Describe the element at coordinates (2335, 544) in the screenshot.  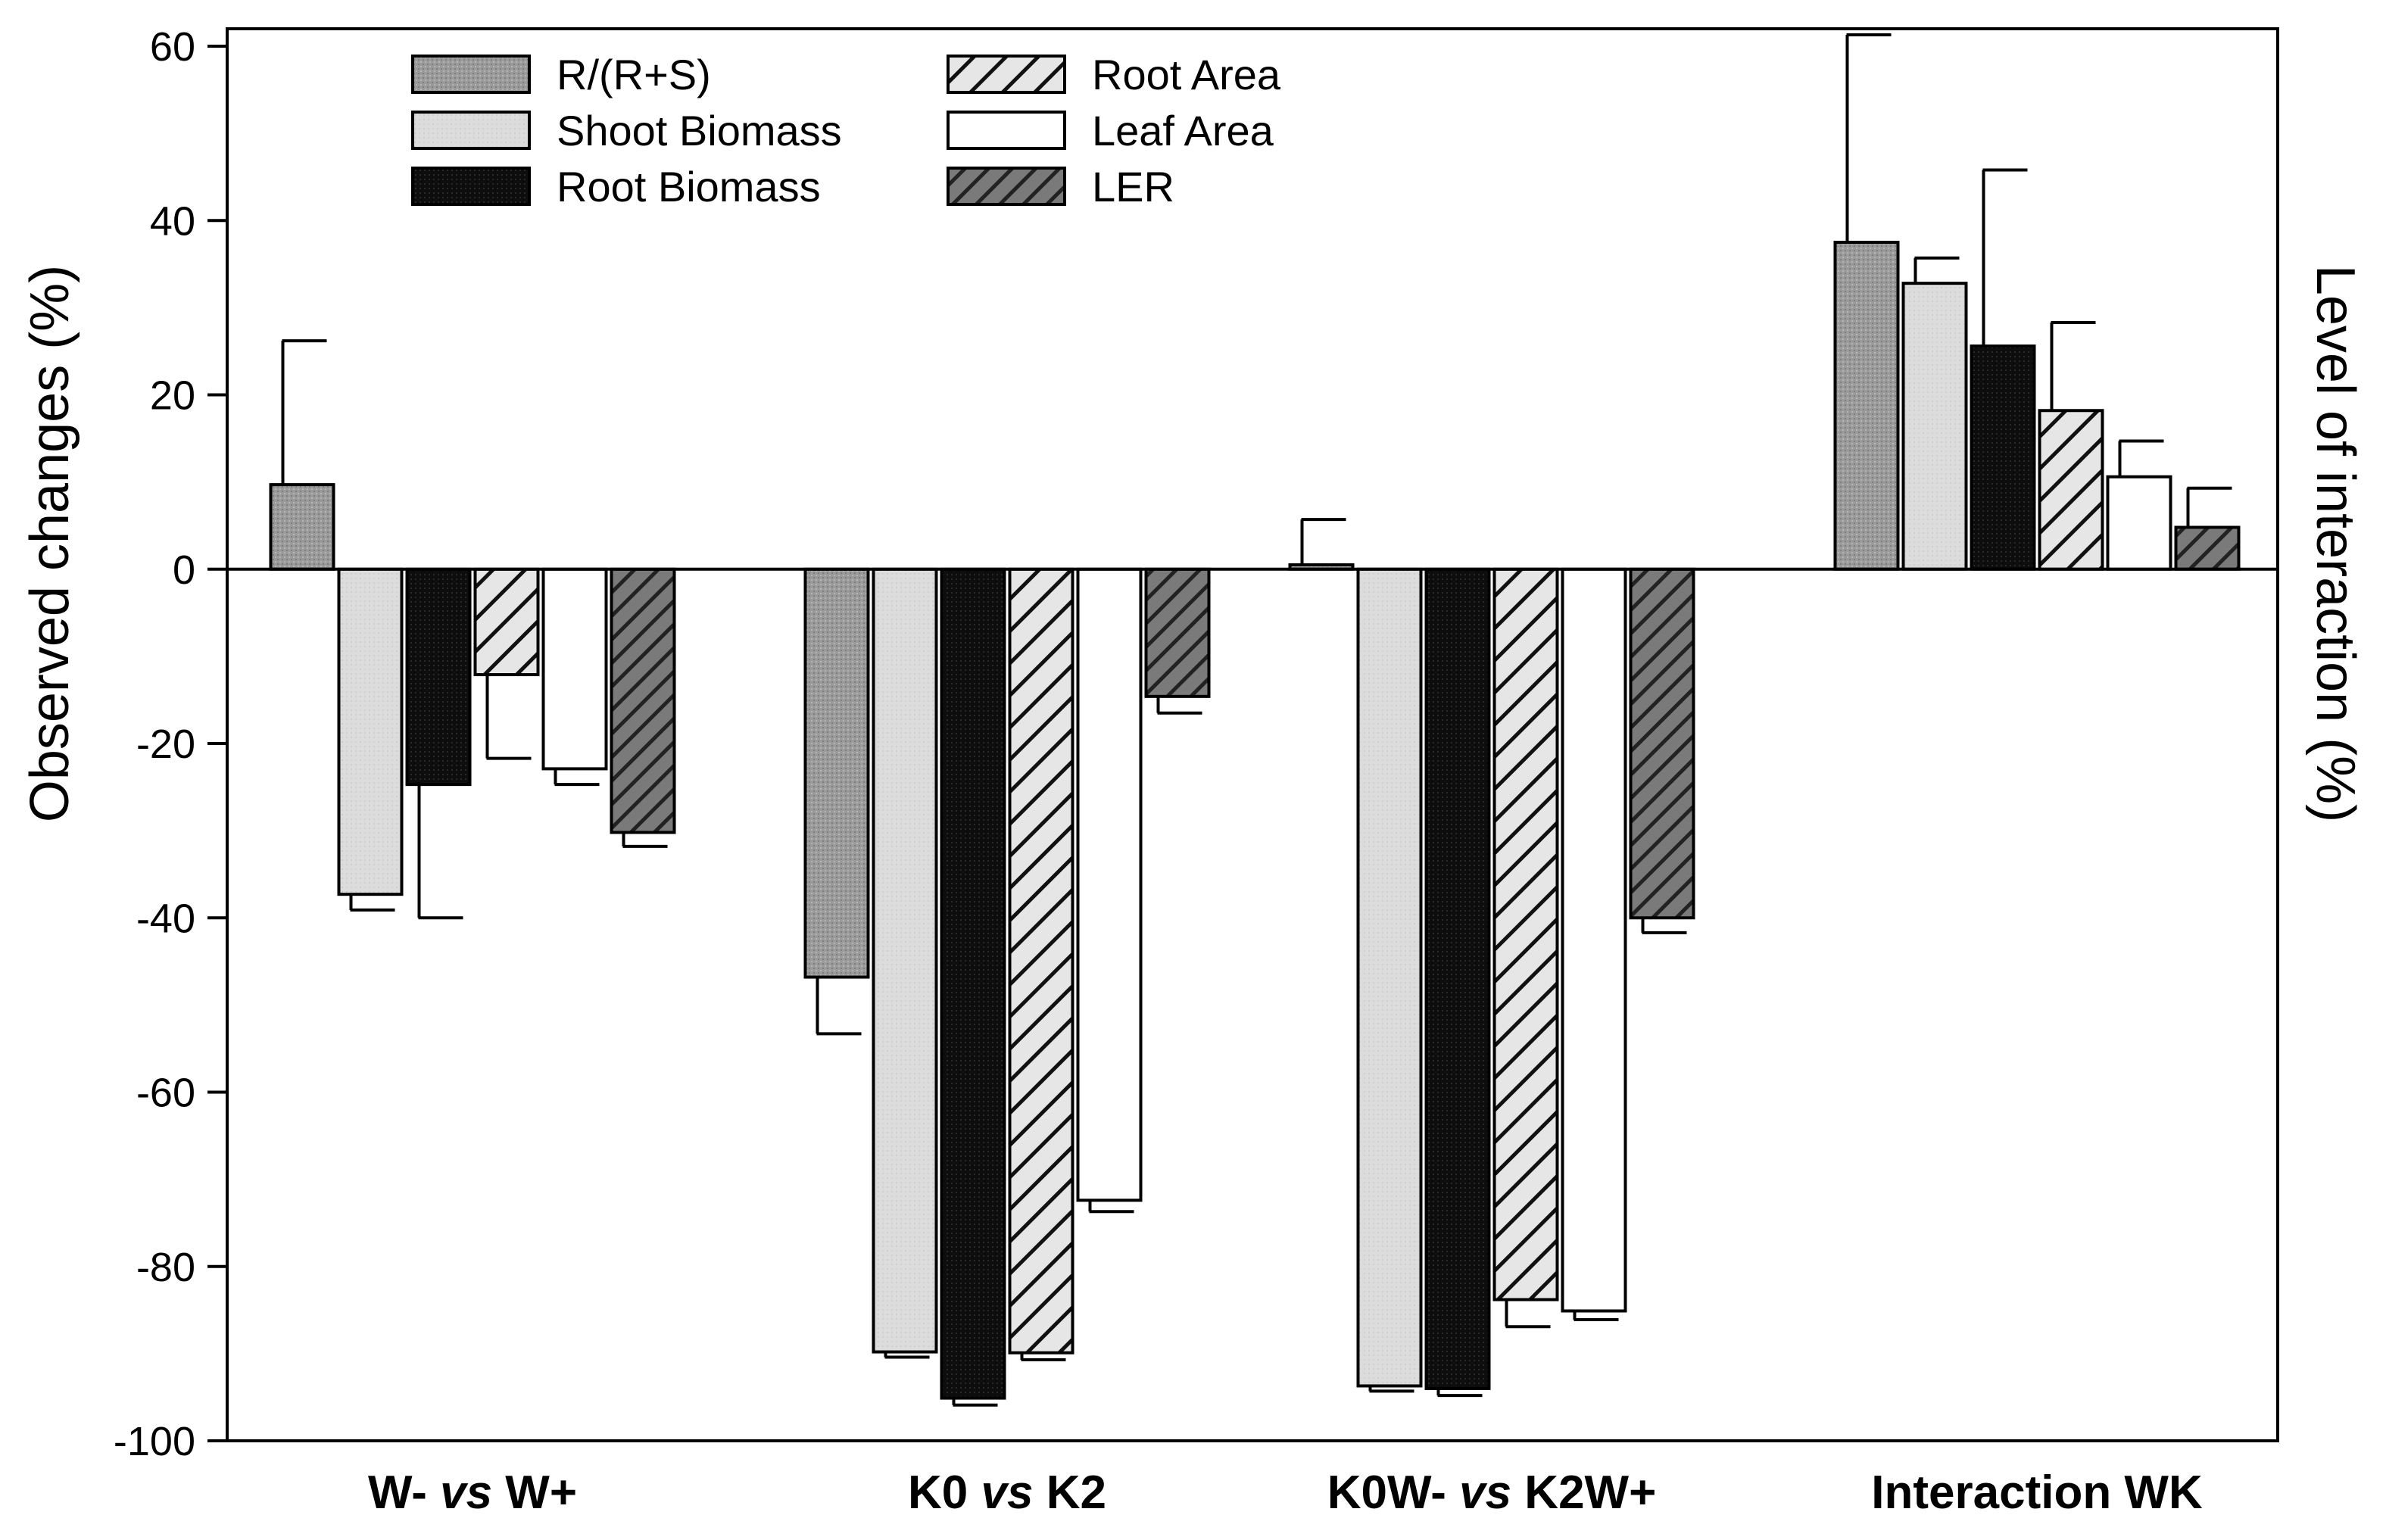
I see `secondary-y-axis-title: Level of interaction (%)` at that location.